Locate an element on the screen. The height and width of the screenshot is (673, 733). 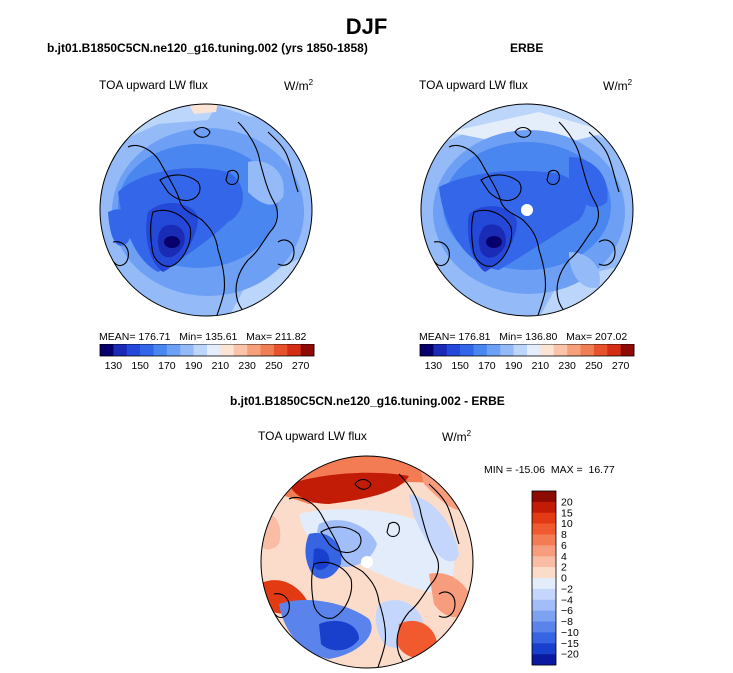
diff-min-value: -15.06 is located at coordinates (530, 470).